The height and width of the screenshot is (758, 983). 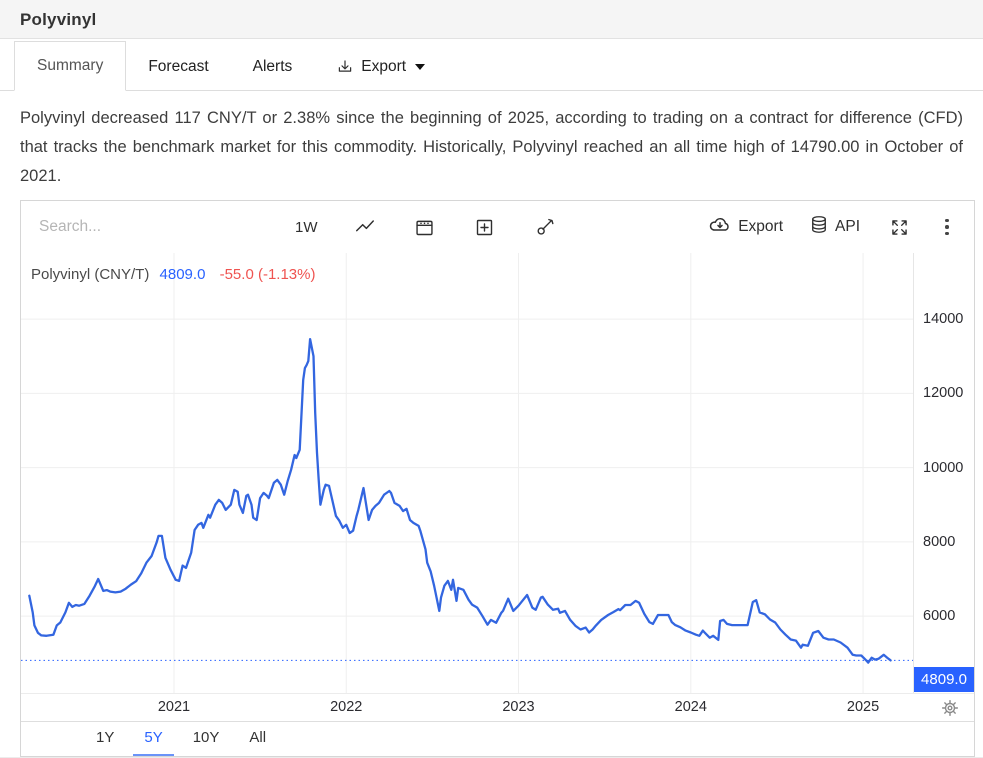 I want to click on tab-alerts-label: Alerts, so click(x=272, y=66).